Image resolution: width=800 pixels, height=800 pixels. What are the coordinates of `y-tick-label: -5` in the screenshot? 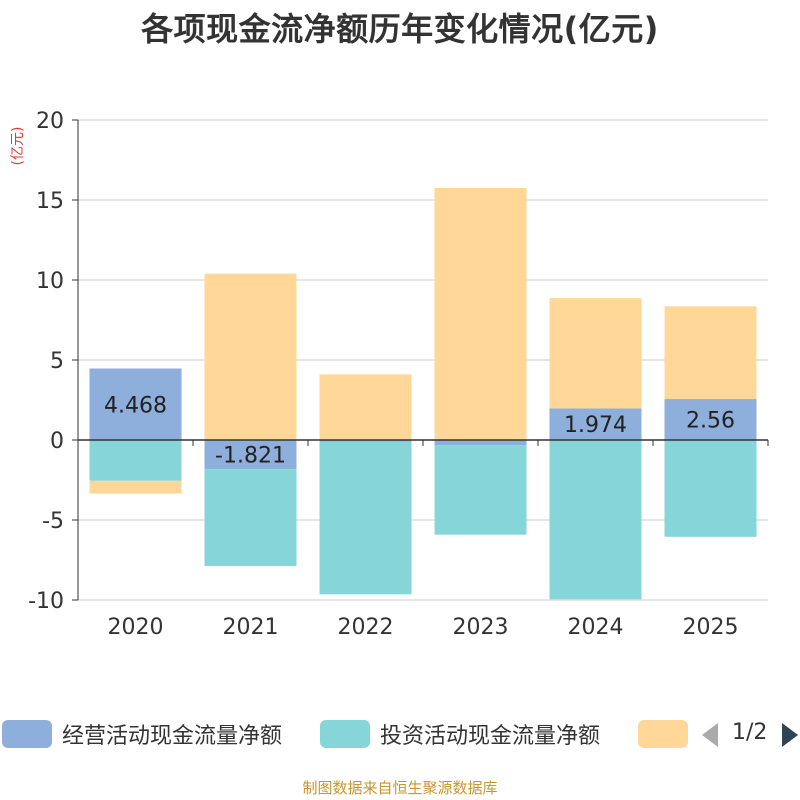 It's located at (53, 521).